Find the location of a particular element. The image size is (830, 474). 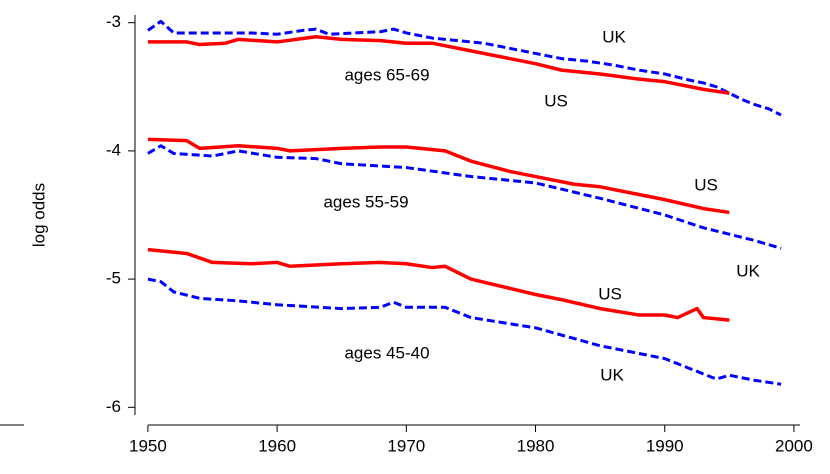

x-tick-label: 2000 is located at coordinates (794, 445).